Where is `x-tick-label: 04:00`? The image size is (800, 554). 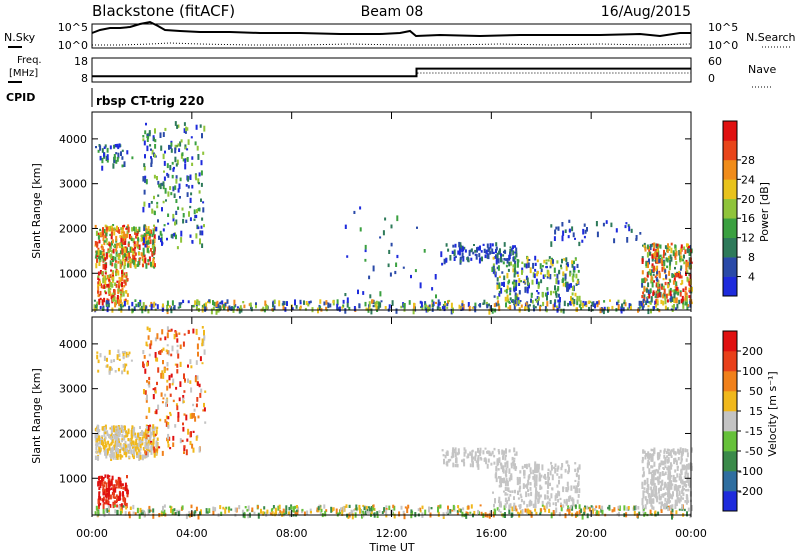 x-tick-label: 04:00 is located at coordinates (192, 533).